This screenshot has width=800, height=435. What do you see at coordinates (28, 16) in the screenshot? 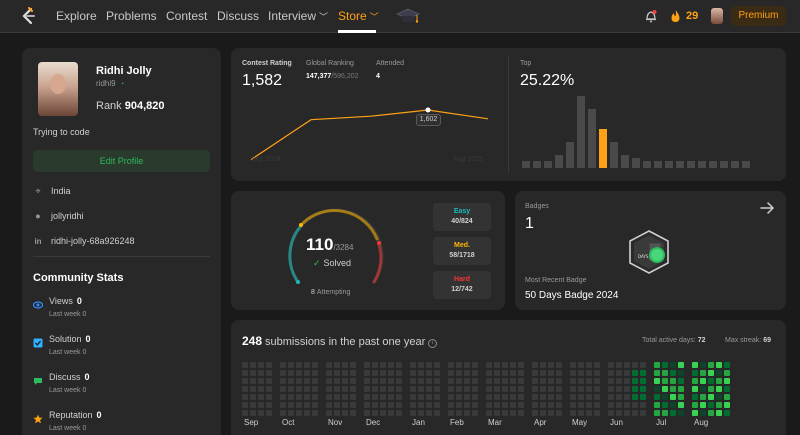
I see `leetcode-logo-icon` at bounding box center [28, 16].